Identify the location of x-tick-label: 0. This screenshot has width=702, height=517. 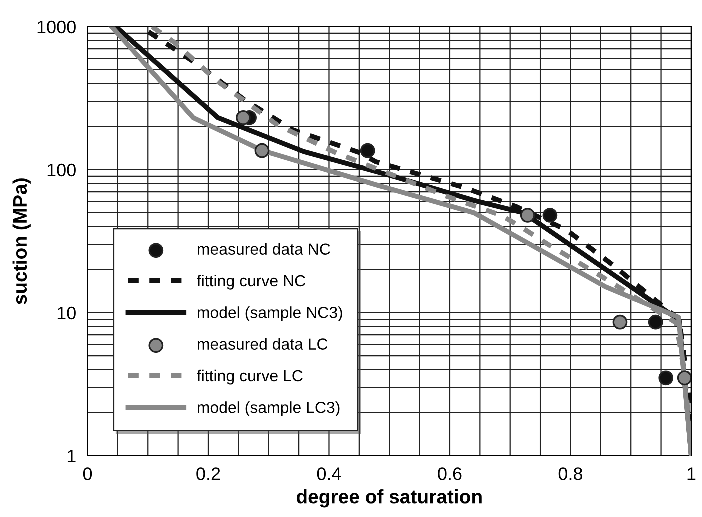
(87, 474).